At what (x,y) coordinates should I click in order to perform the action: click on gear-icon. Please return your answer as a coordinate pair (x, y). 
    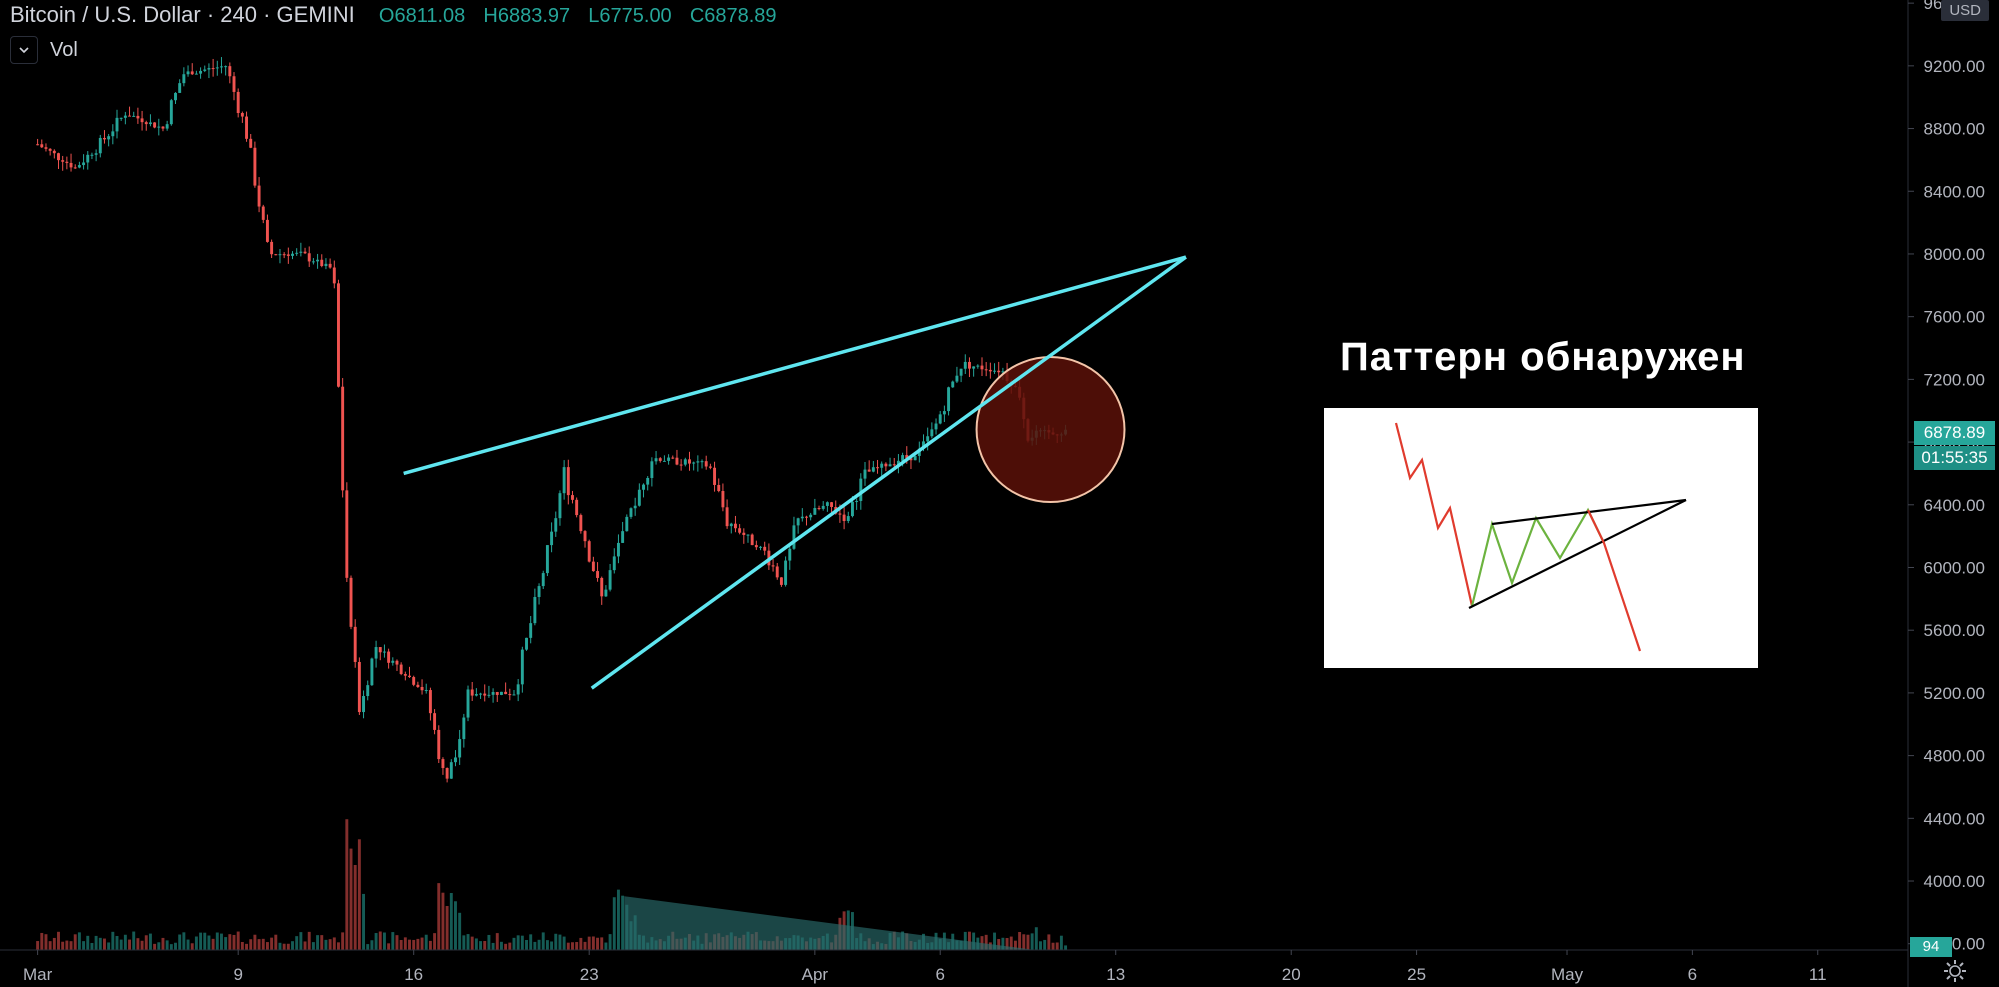
    Looking at the image, I should click on (1955, 971).